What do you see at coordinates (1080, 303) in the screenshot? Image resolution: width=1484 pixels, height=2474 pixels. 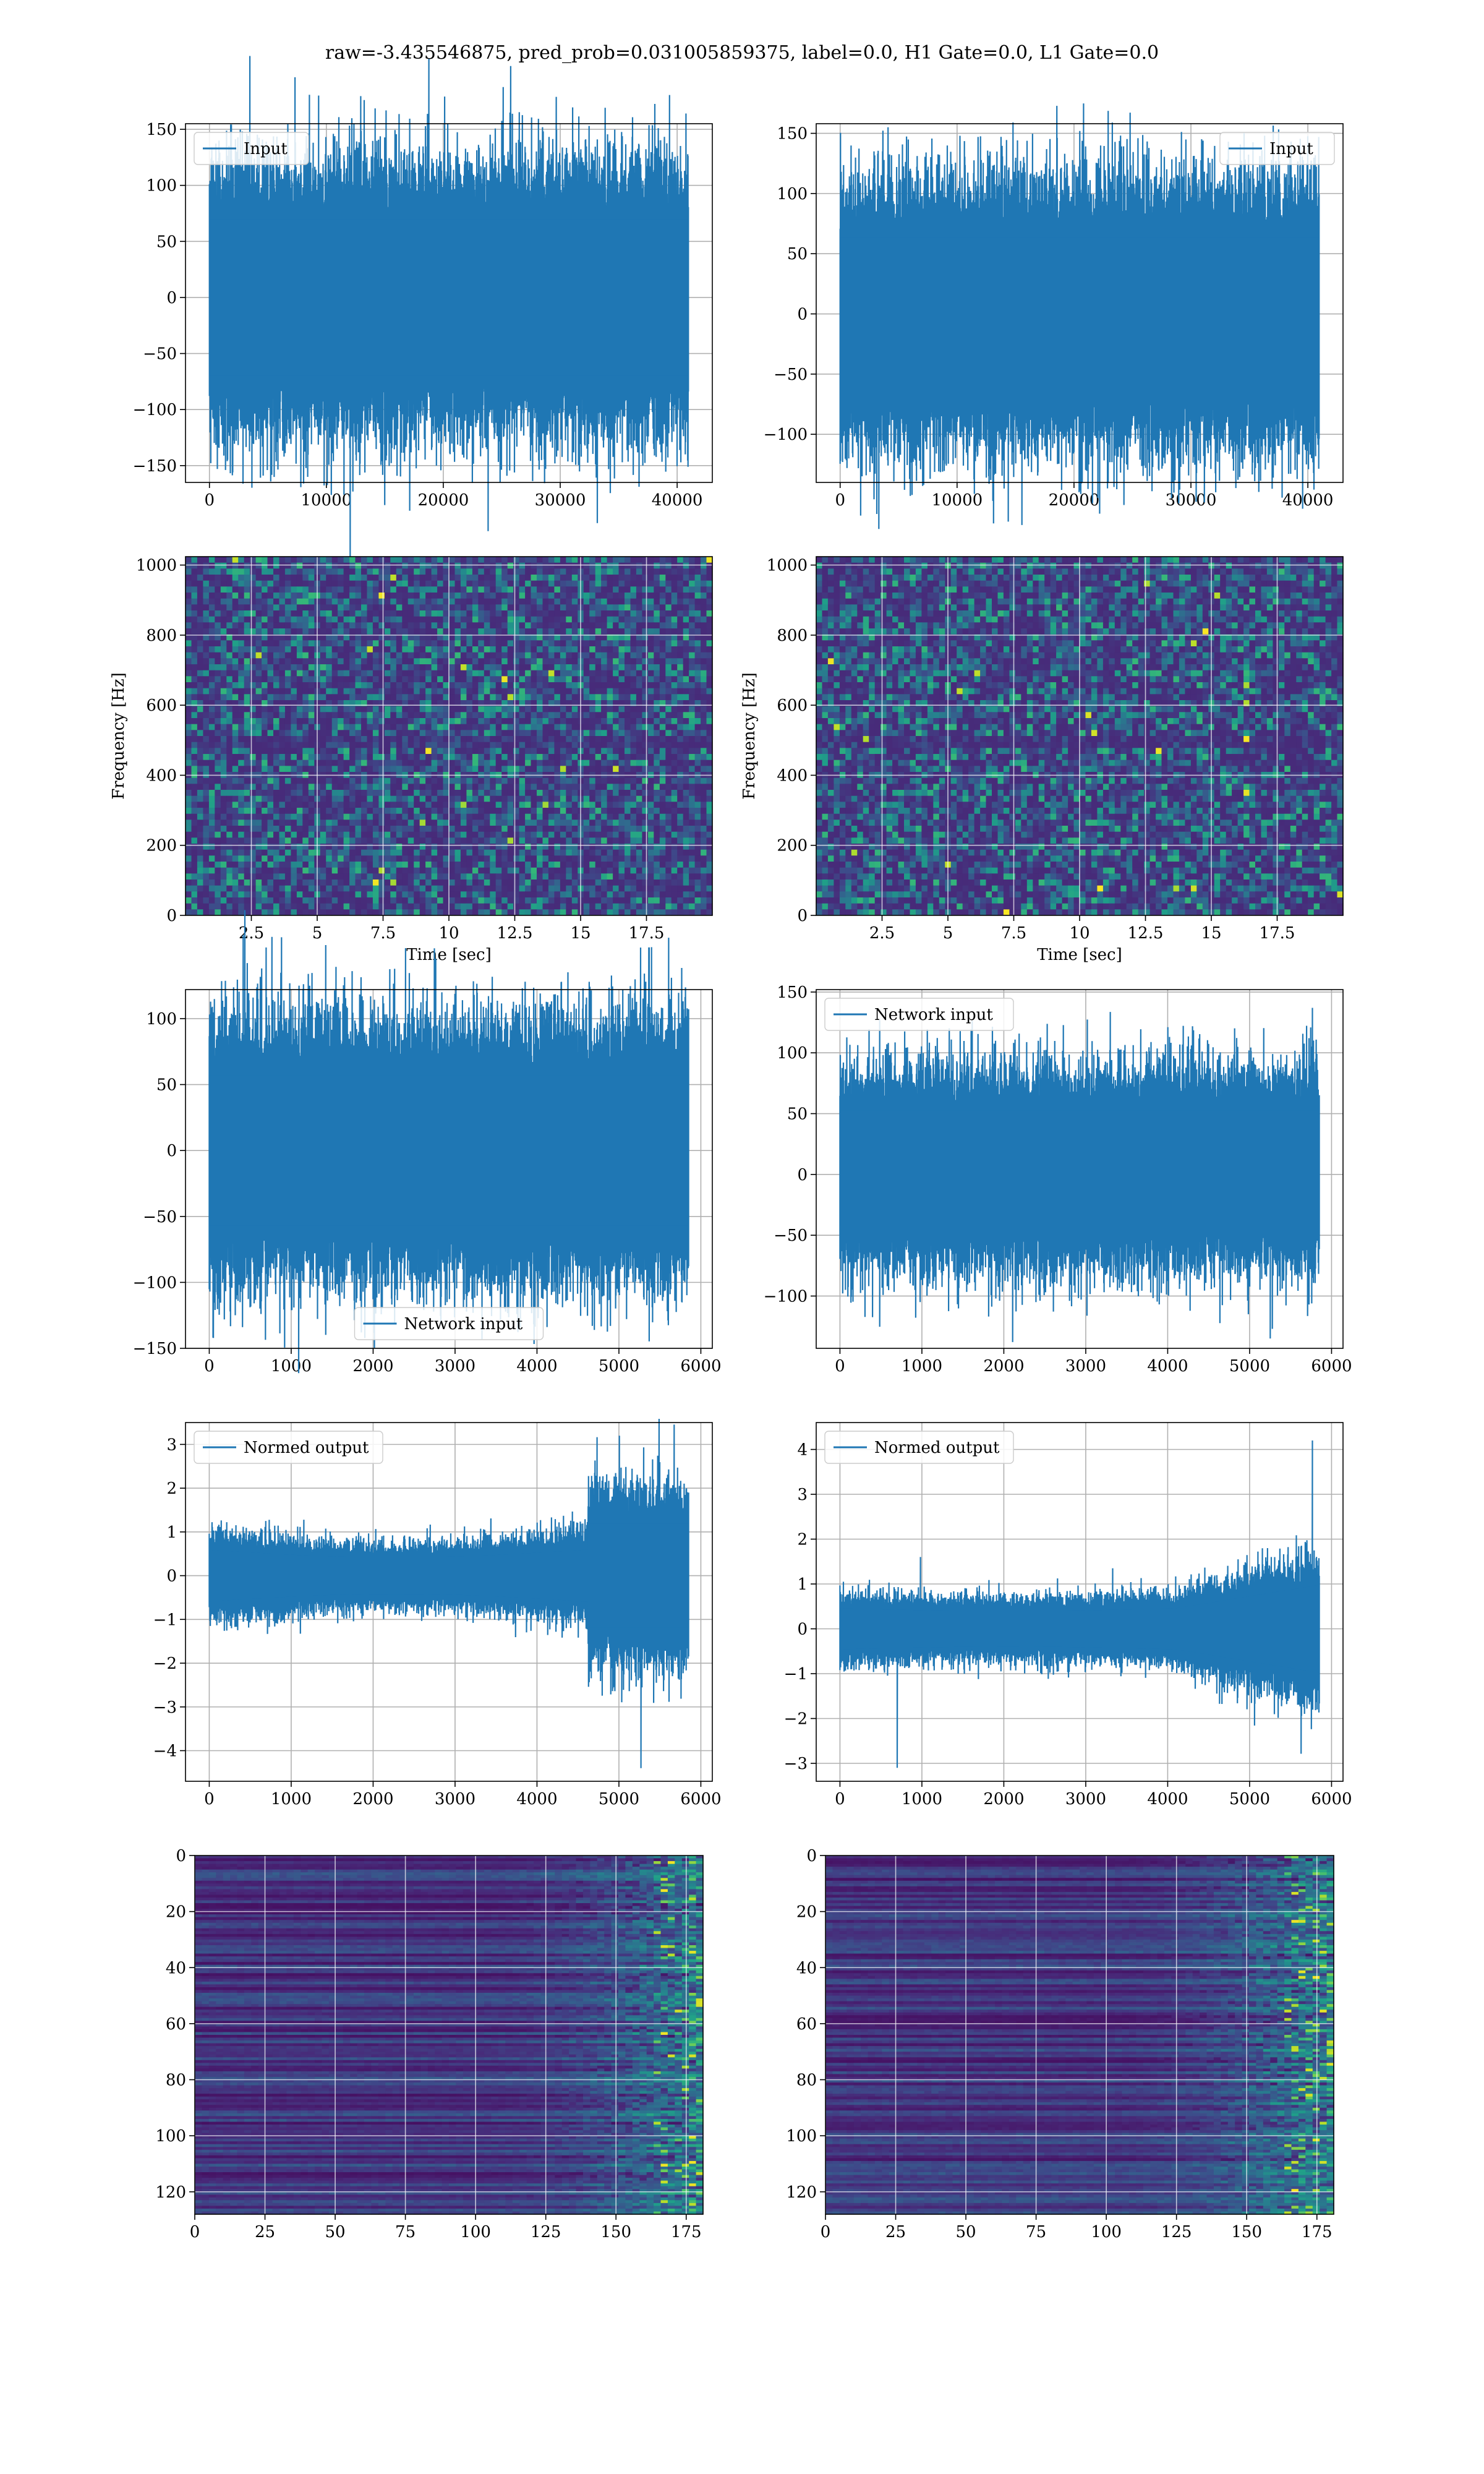 I see `input-l1-frame` at bounding box center [1080, 303].